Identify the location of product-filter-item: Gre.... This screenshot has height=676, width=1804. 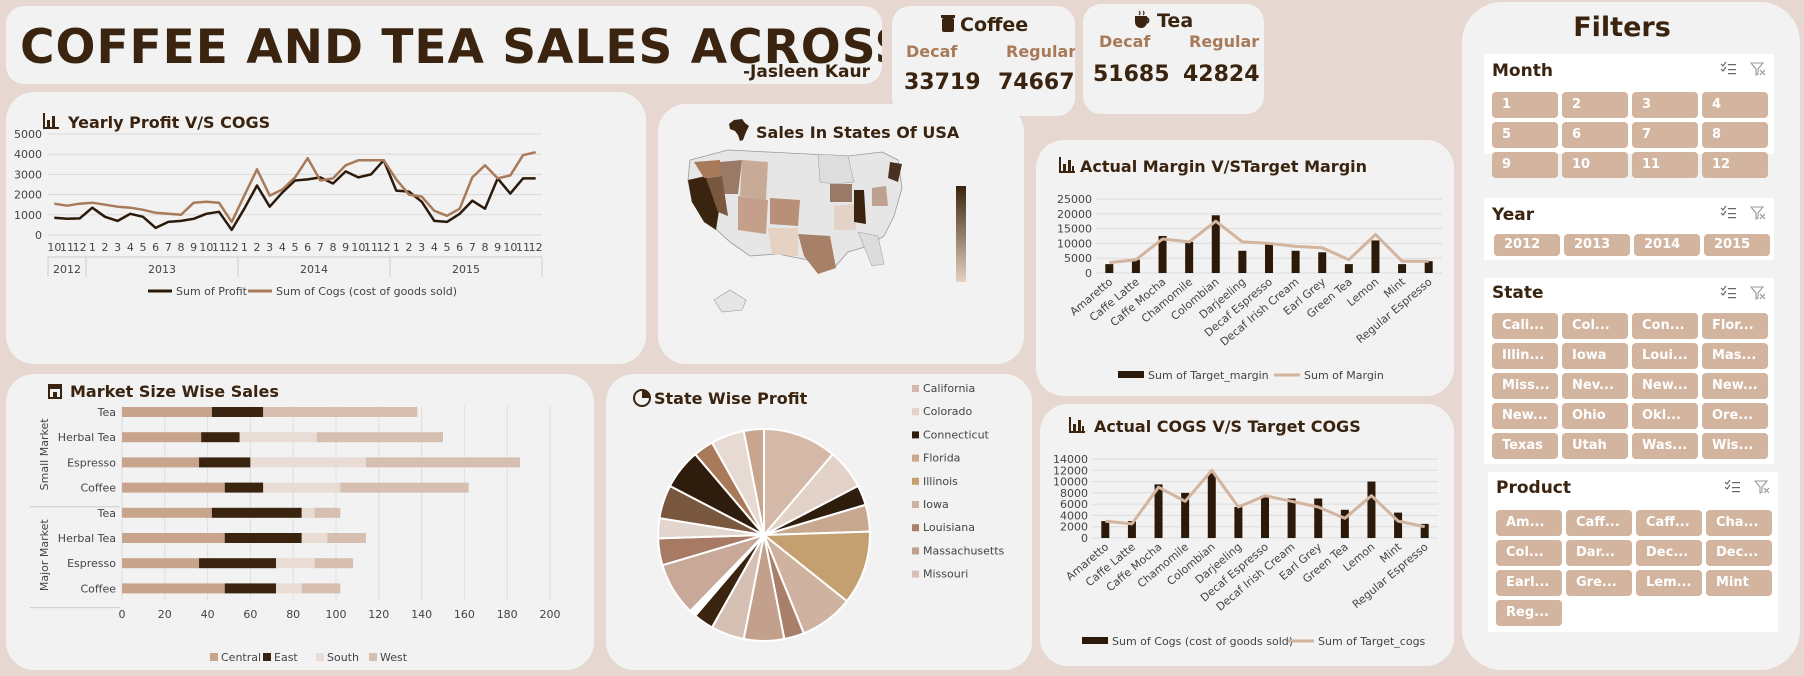
(1599, 583).